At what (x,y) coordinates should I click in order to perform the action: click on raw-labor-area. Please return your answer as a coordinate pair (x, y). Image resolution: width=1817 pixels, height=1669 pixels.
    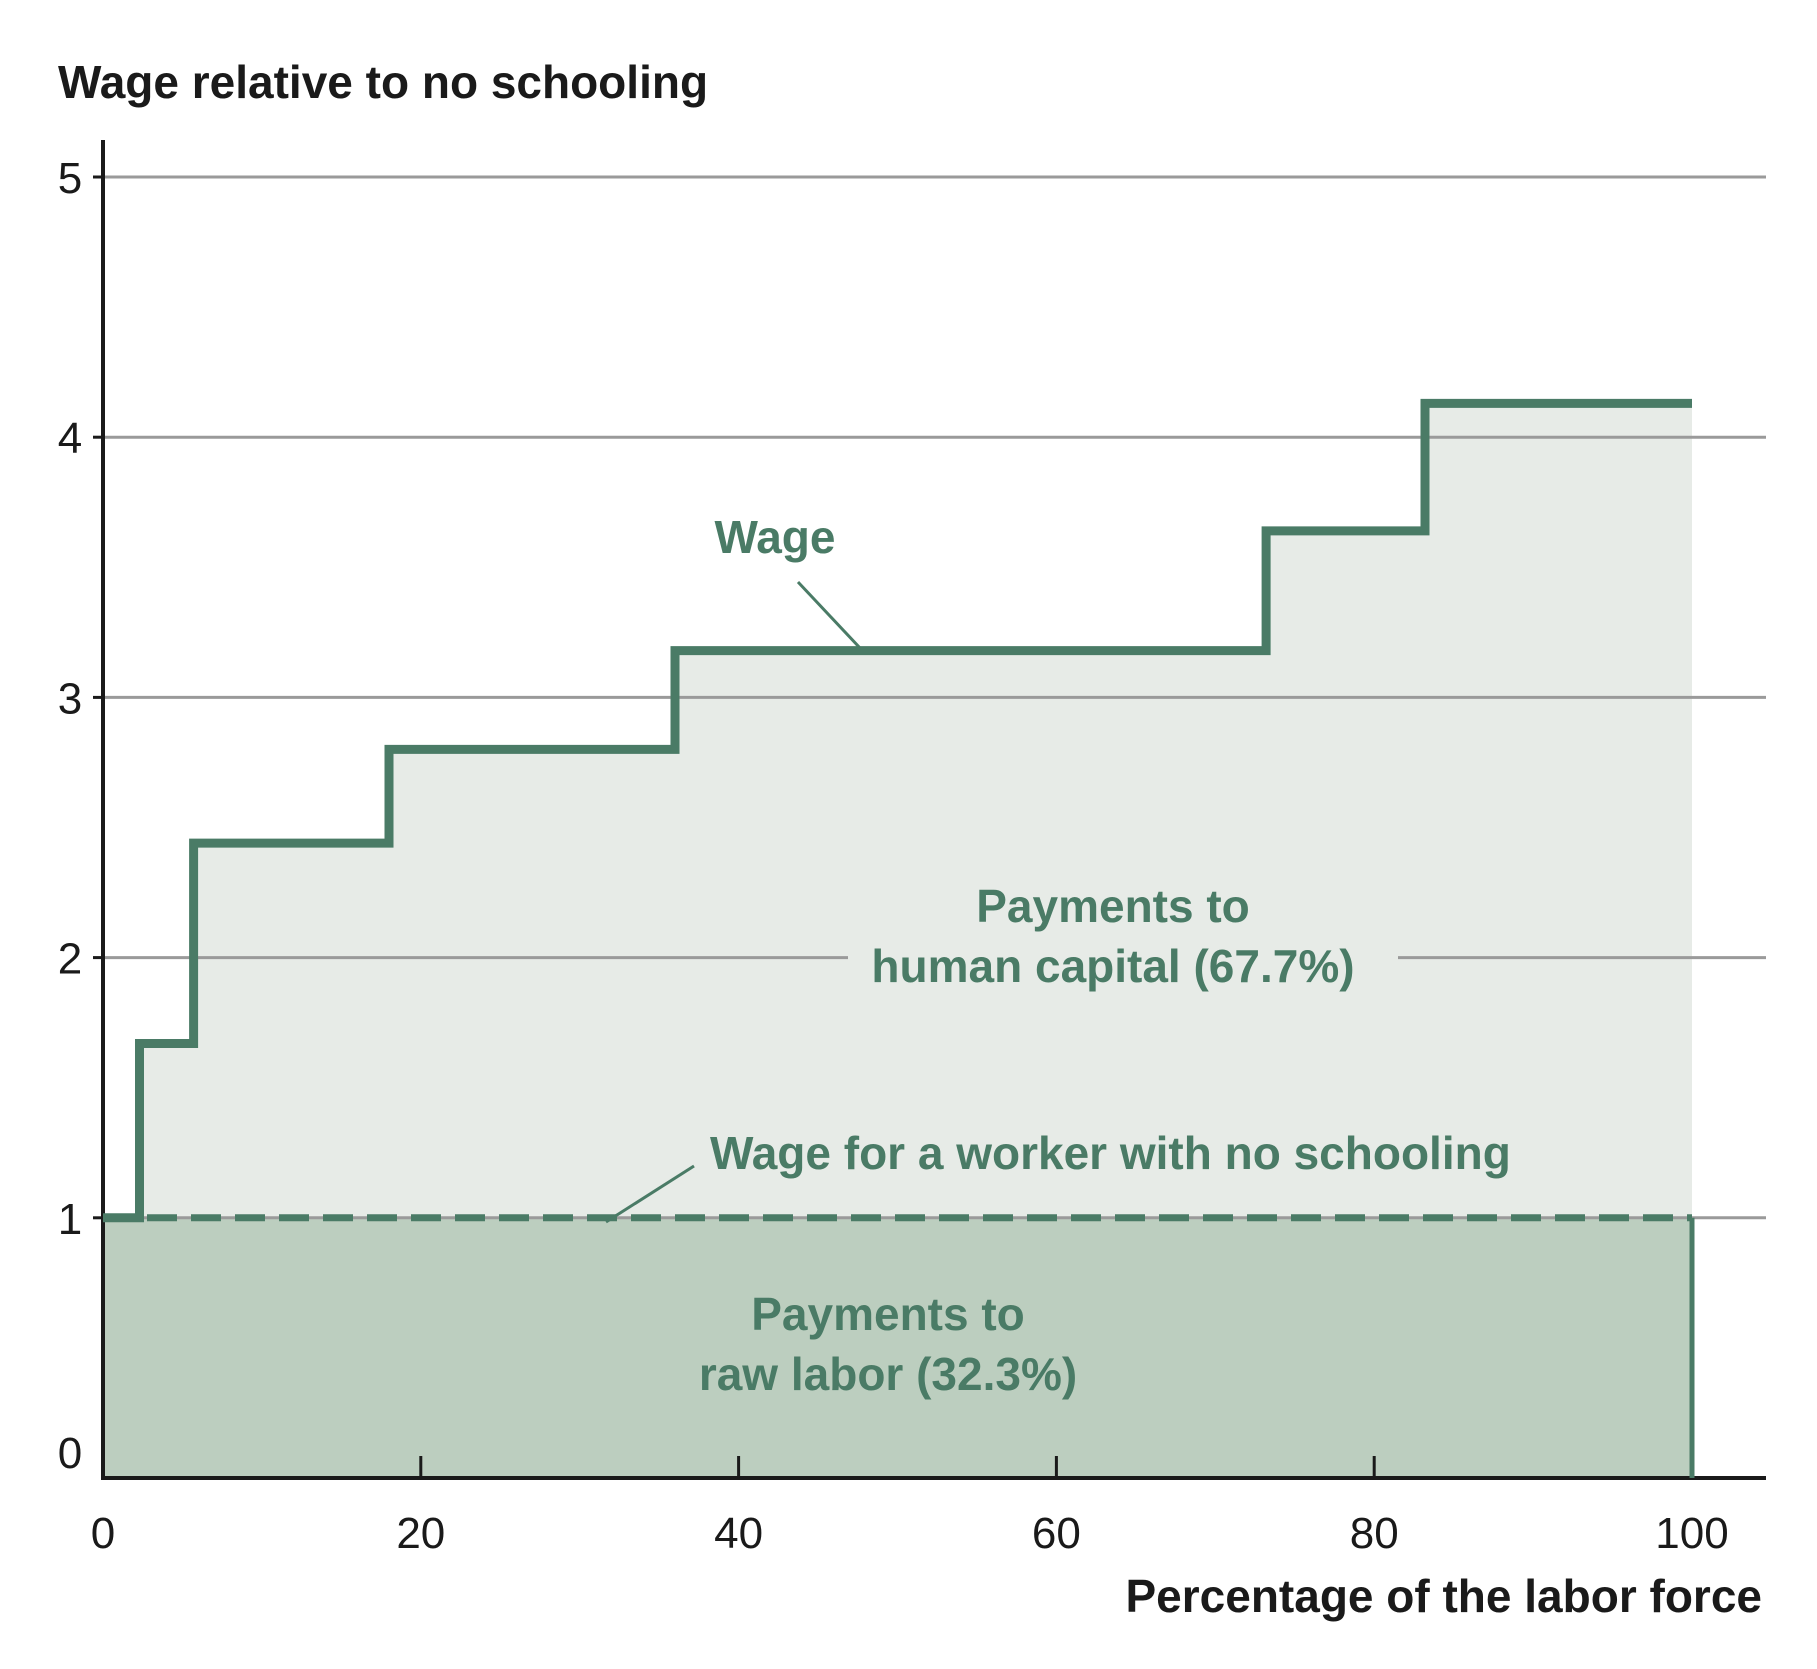
    Looking at the image, I should click on (897, 1347).